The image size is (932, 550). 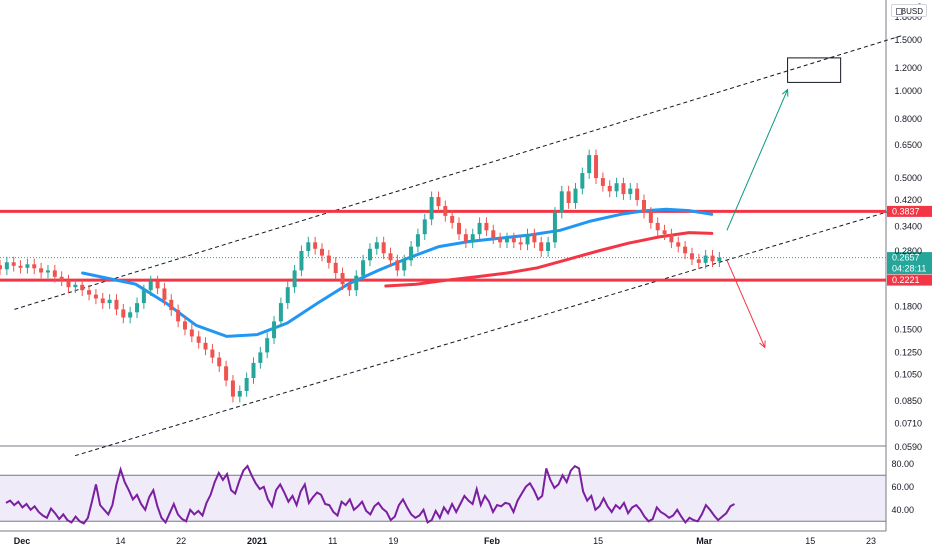 I want to click on level-label-1-box, so click(x=909, y=211).